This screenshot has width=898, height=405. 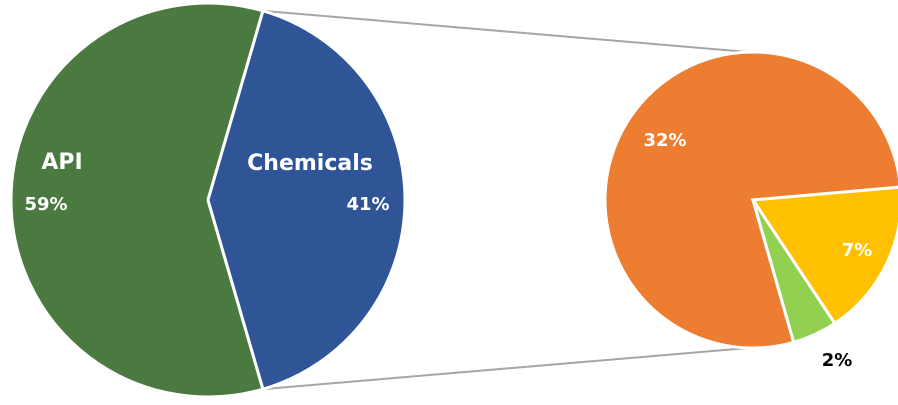 I want to click on connector-line-bottom, so click(x=505, y=369).